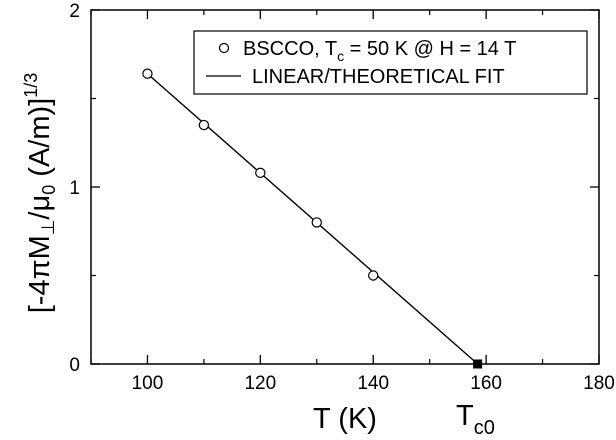  Describe the element at coordinates (475, 419) in the screenshot. I see `tc0-label: Tc0` at that location.